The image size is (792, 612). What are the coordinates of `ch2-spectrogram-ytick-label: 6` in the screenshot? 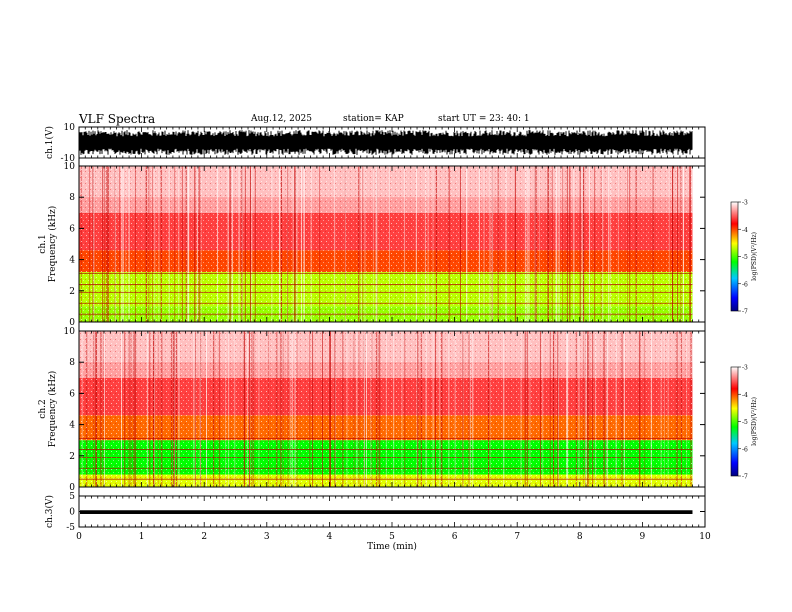 It's located at (72, 394).